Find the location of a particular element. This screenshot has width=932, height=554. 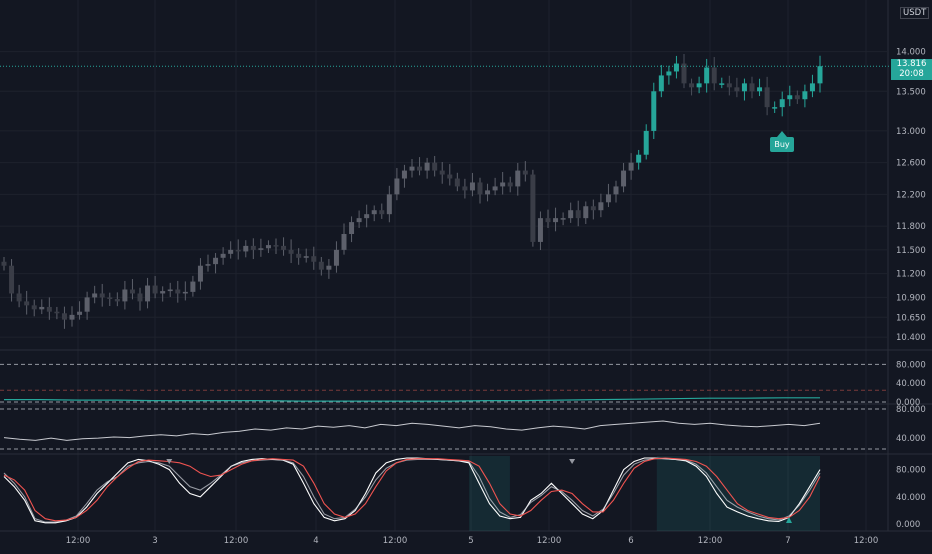

pane2-tick-label: 40.000 is located at coordinates (911, 439).